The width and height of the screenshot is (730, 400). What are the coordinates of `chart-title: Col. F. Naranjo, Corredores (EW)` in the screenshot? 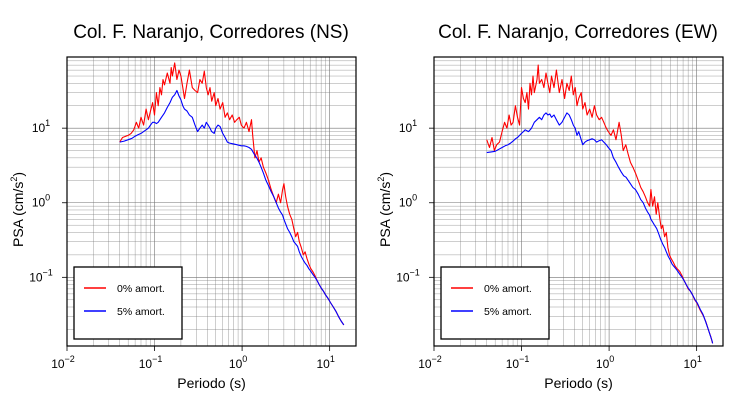 It's located at (578, 32).